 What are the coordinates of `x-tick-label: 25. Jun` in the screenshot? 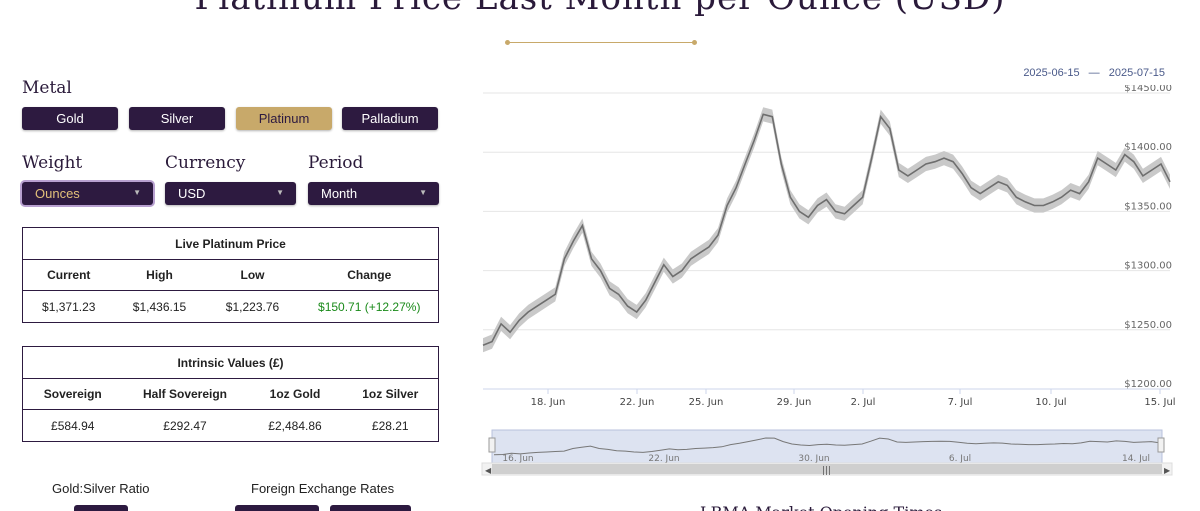 It's located at (706, 402).